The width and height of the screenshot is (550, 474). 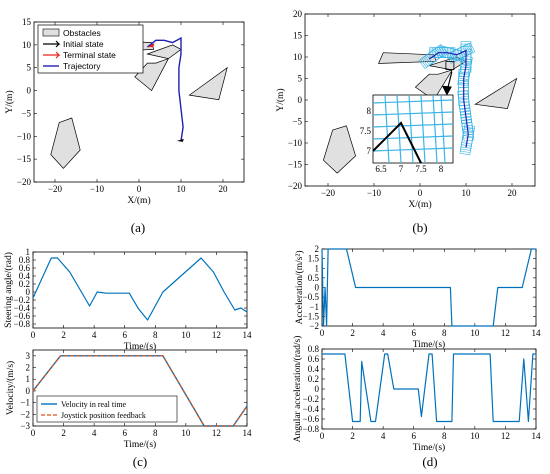 I want to click on panel-c-top-xtick-label: 14, so click(x=248, y=335).